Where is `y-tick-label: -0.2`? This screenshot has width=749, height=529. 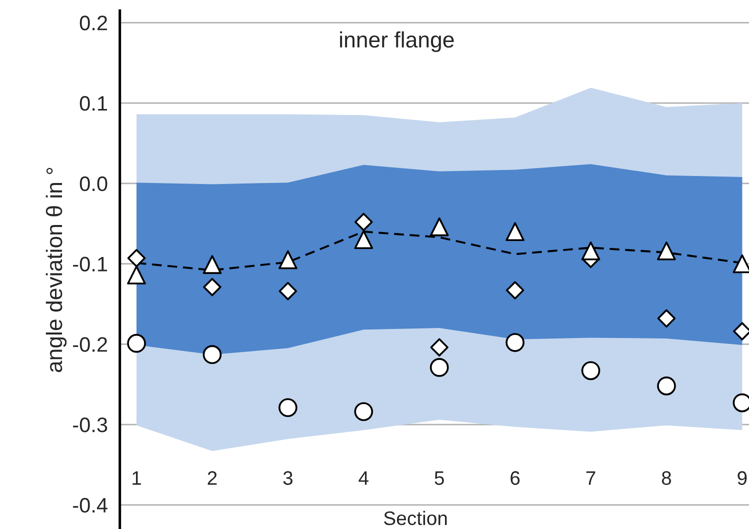
y-tick-label: -0.2 is located at coordinates (90, 344).